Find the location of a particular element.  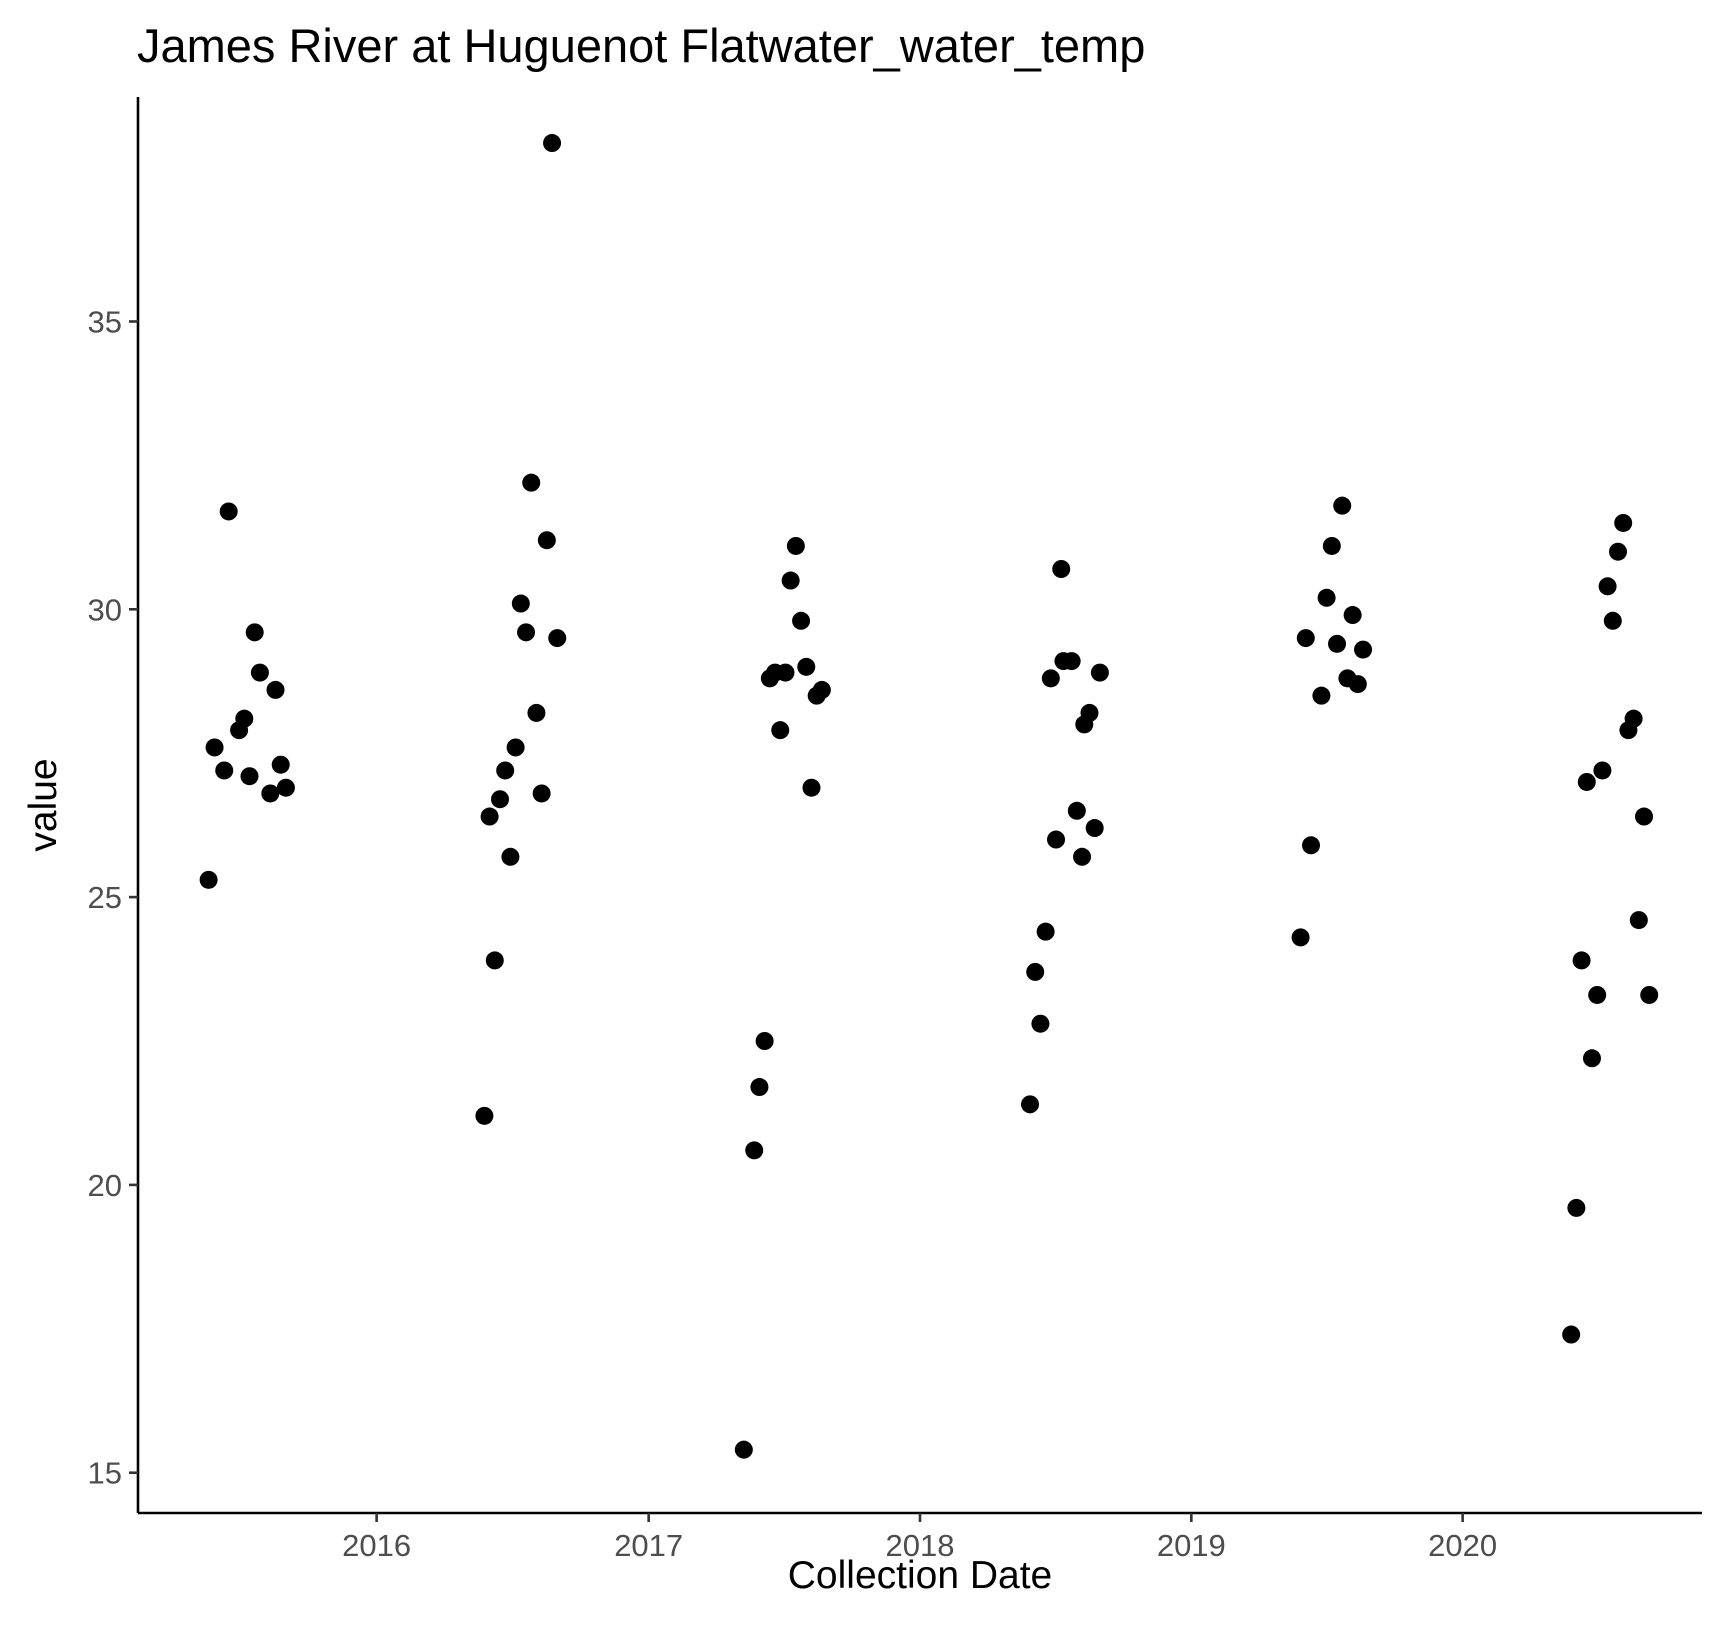

x-tick-label: 2017 is located at coordinates (648, 1545).